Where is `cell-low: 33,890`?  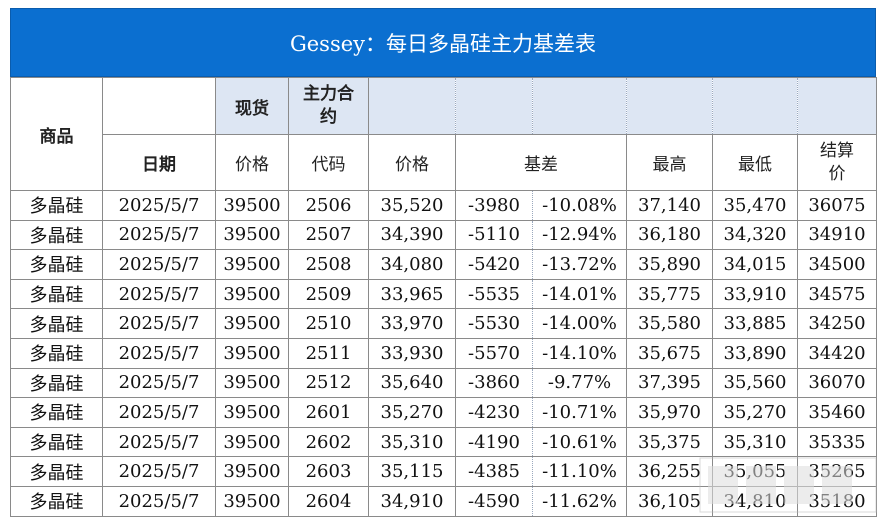
cell-low: 33,890 is located at coordinates (755, 353).